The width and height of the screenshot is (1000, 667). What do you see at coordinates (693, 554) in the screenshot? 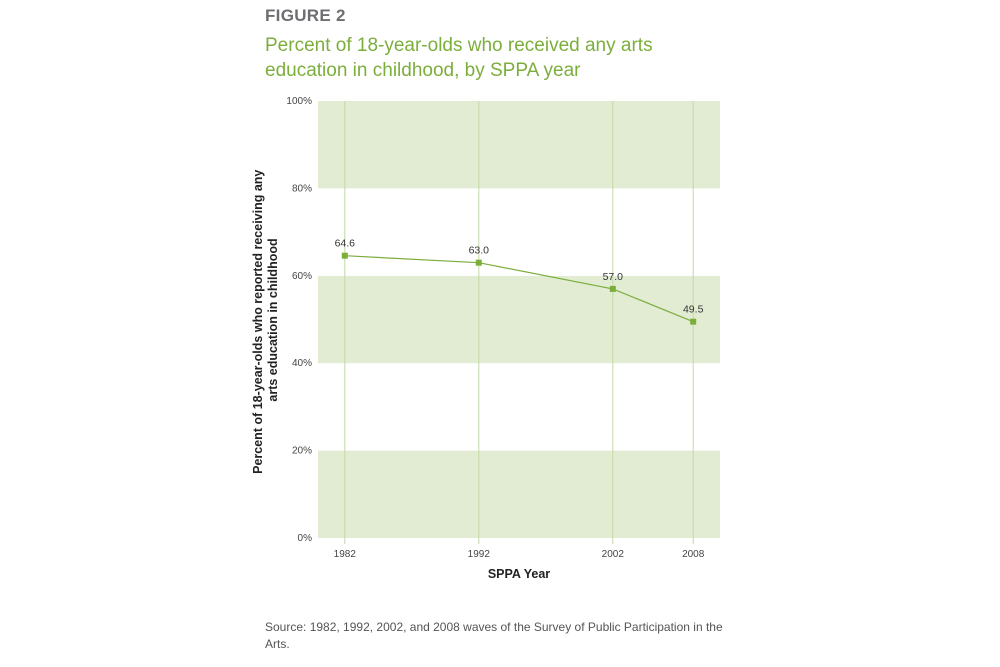
I see `x-tick-label: 2008` at bounding box center [693, 554].